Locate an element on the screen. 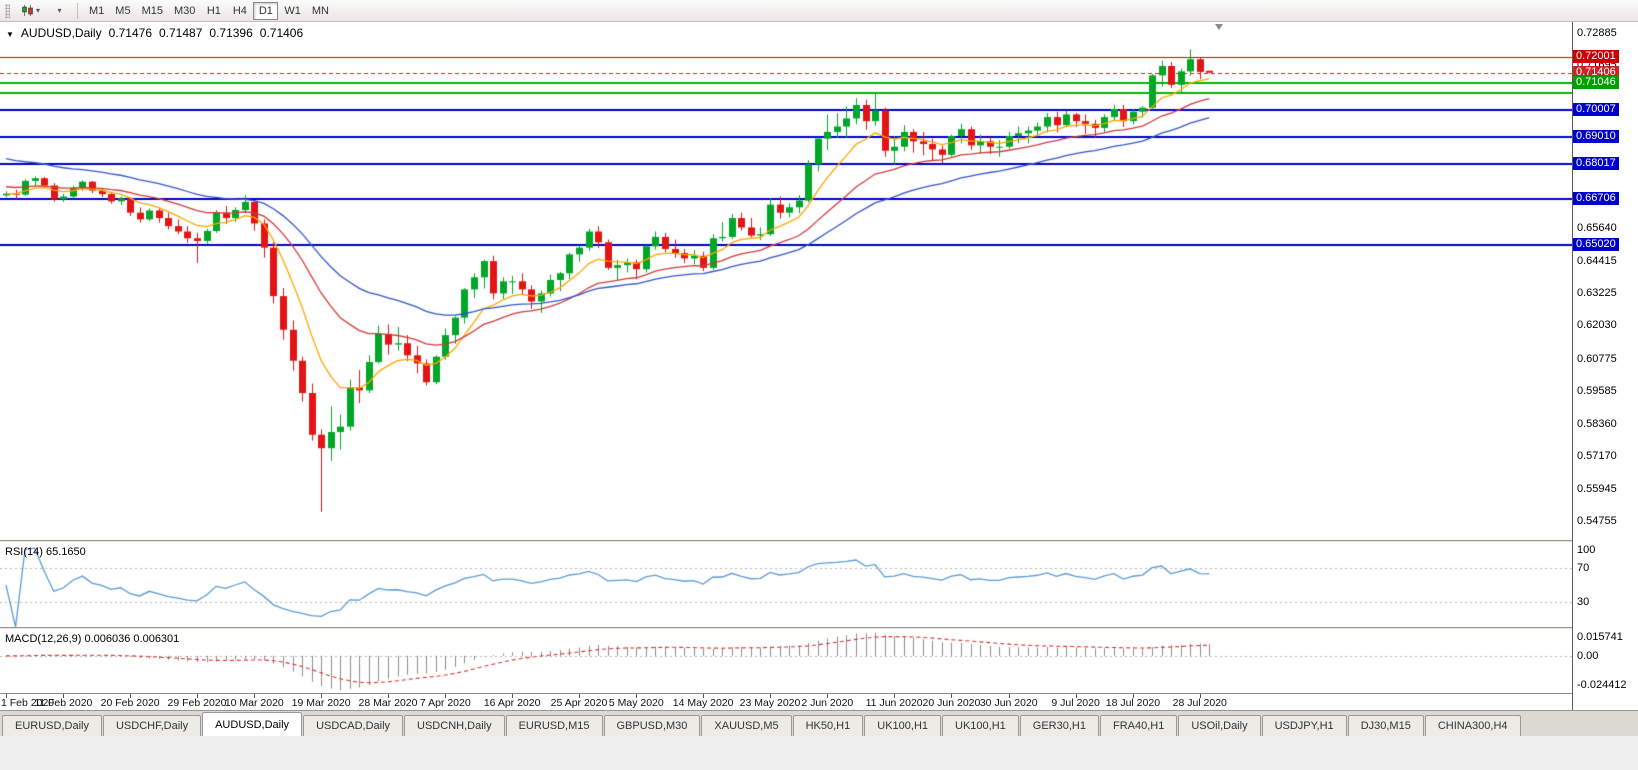  ohlc-open: 0.71476 is located at coordinates (130, 33).